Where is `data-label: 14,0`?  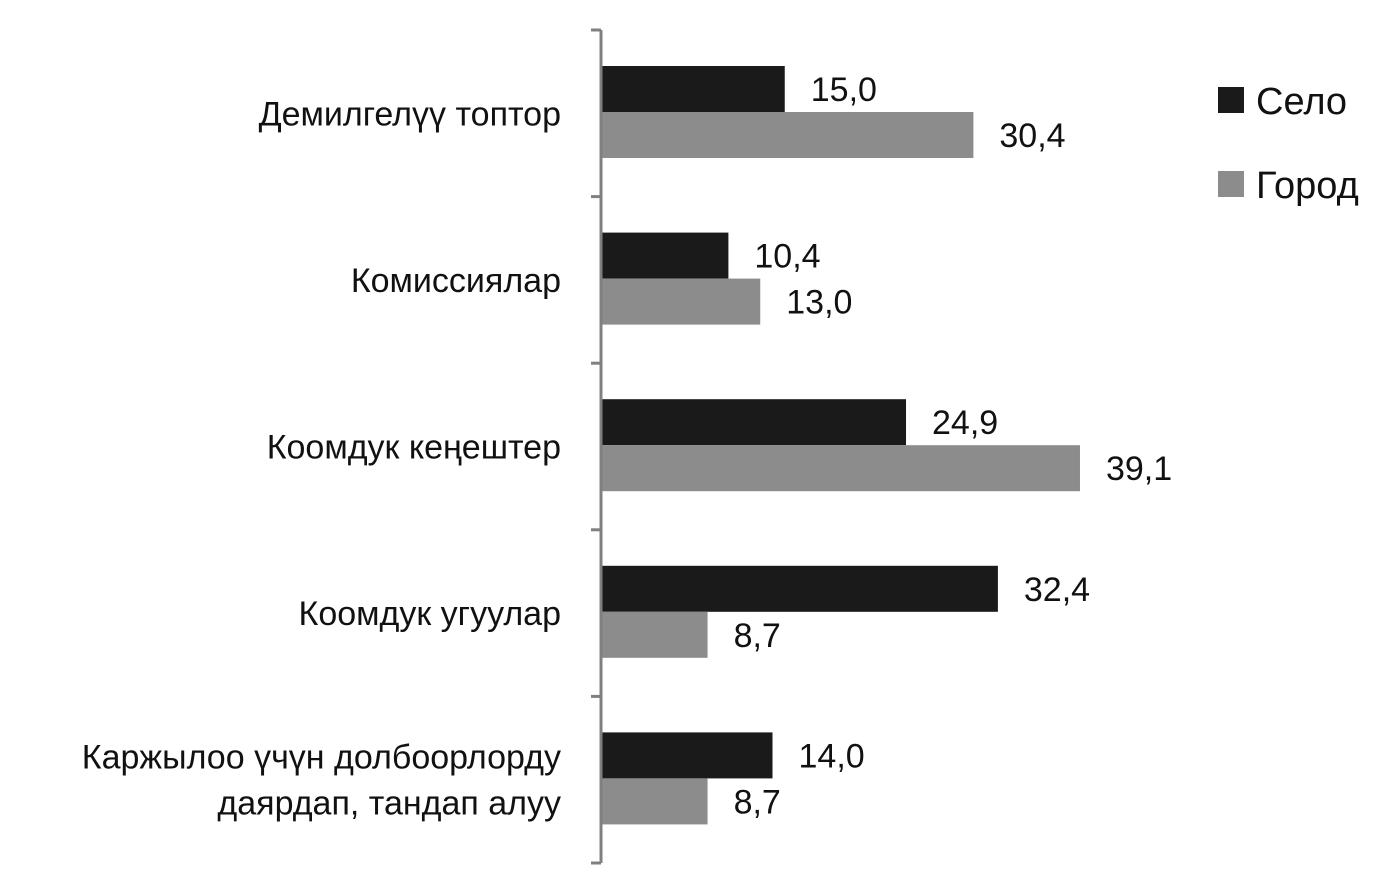
data-label: 14,0 is located at coordinates (832, 756).